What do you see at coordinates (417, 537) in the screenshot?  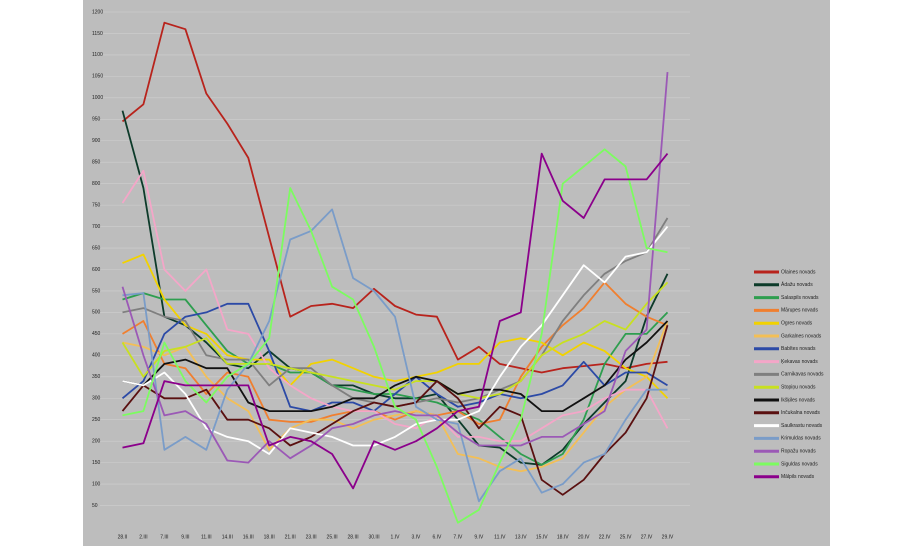 I see `x-tick-label: 3.IV` at bounding box center [417, 537].